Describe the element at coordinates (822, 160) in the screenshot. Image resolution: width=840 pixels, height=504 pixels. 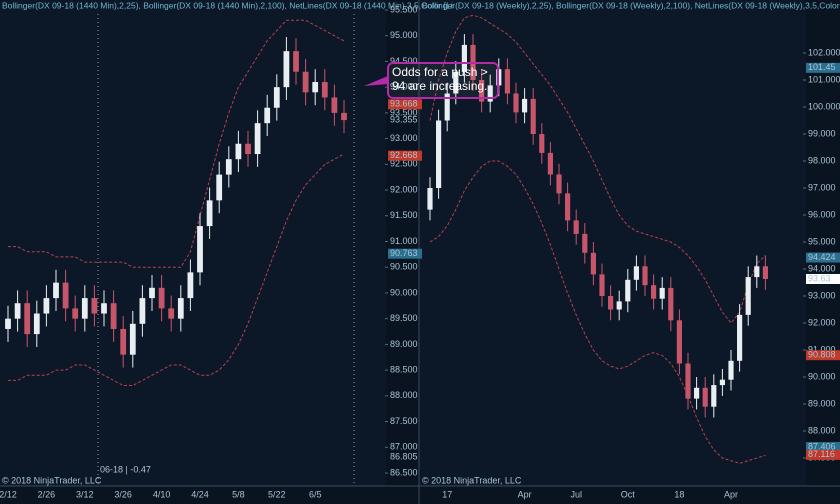
I see `y-tick-label: 98.000` at that location.